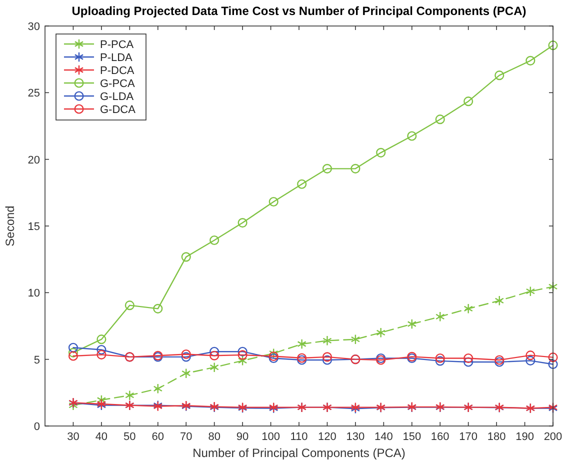 The height and width of the screenshot is (463, 569). I want to click on x-tick-label: 160, so click(440, 437).